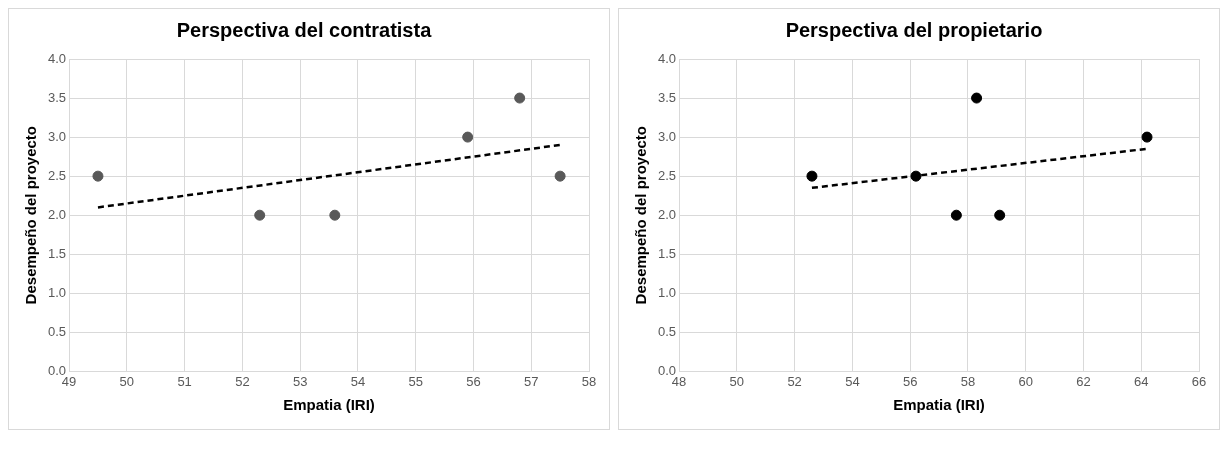 This screenshot has height=450, width=1229. What do you see at coordinates (1199, 381) in the screenshot?
I see `x-tick-label: 66` at bounding box center [1199, 381].